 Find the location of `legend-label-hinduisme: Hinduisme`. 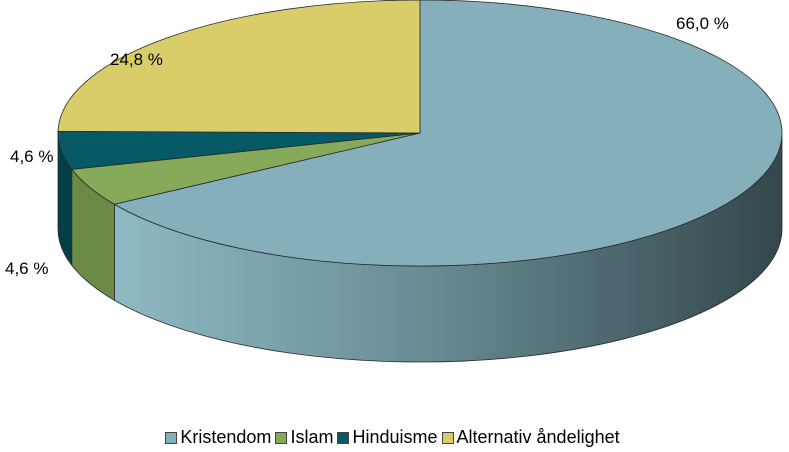

legend-label-hinduisme: Hinduisme is located at coordinates (395, 437).